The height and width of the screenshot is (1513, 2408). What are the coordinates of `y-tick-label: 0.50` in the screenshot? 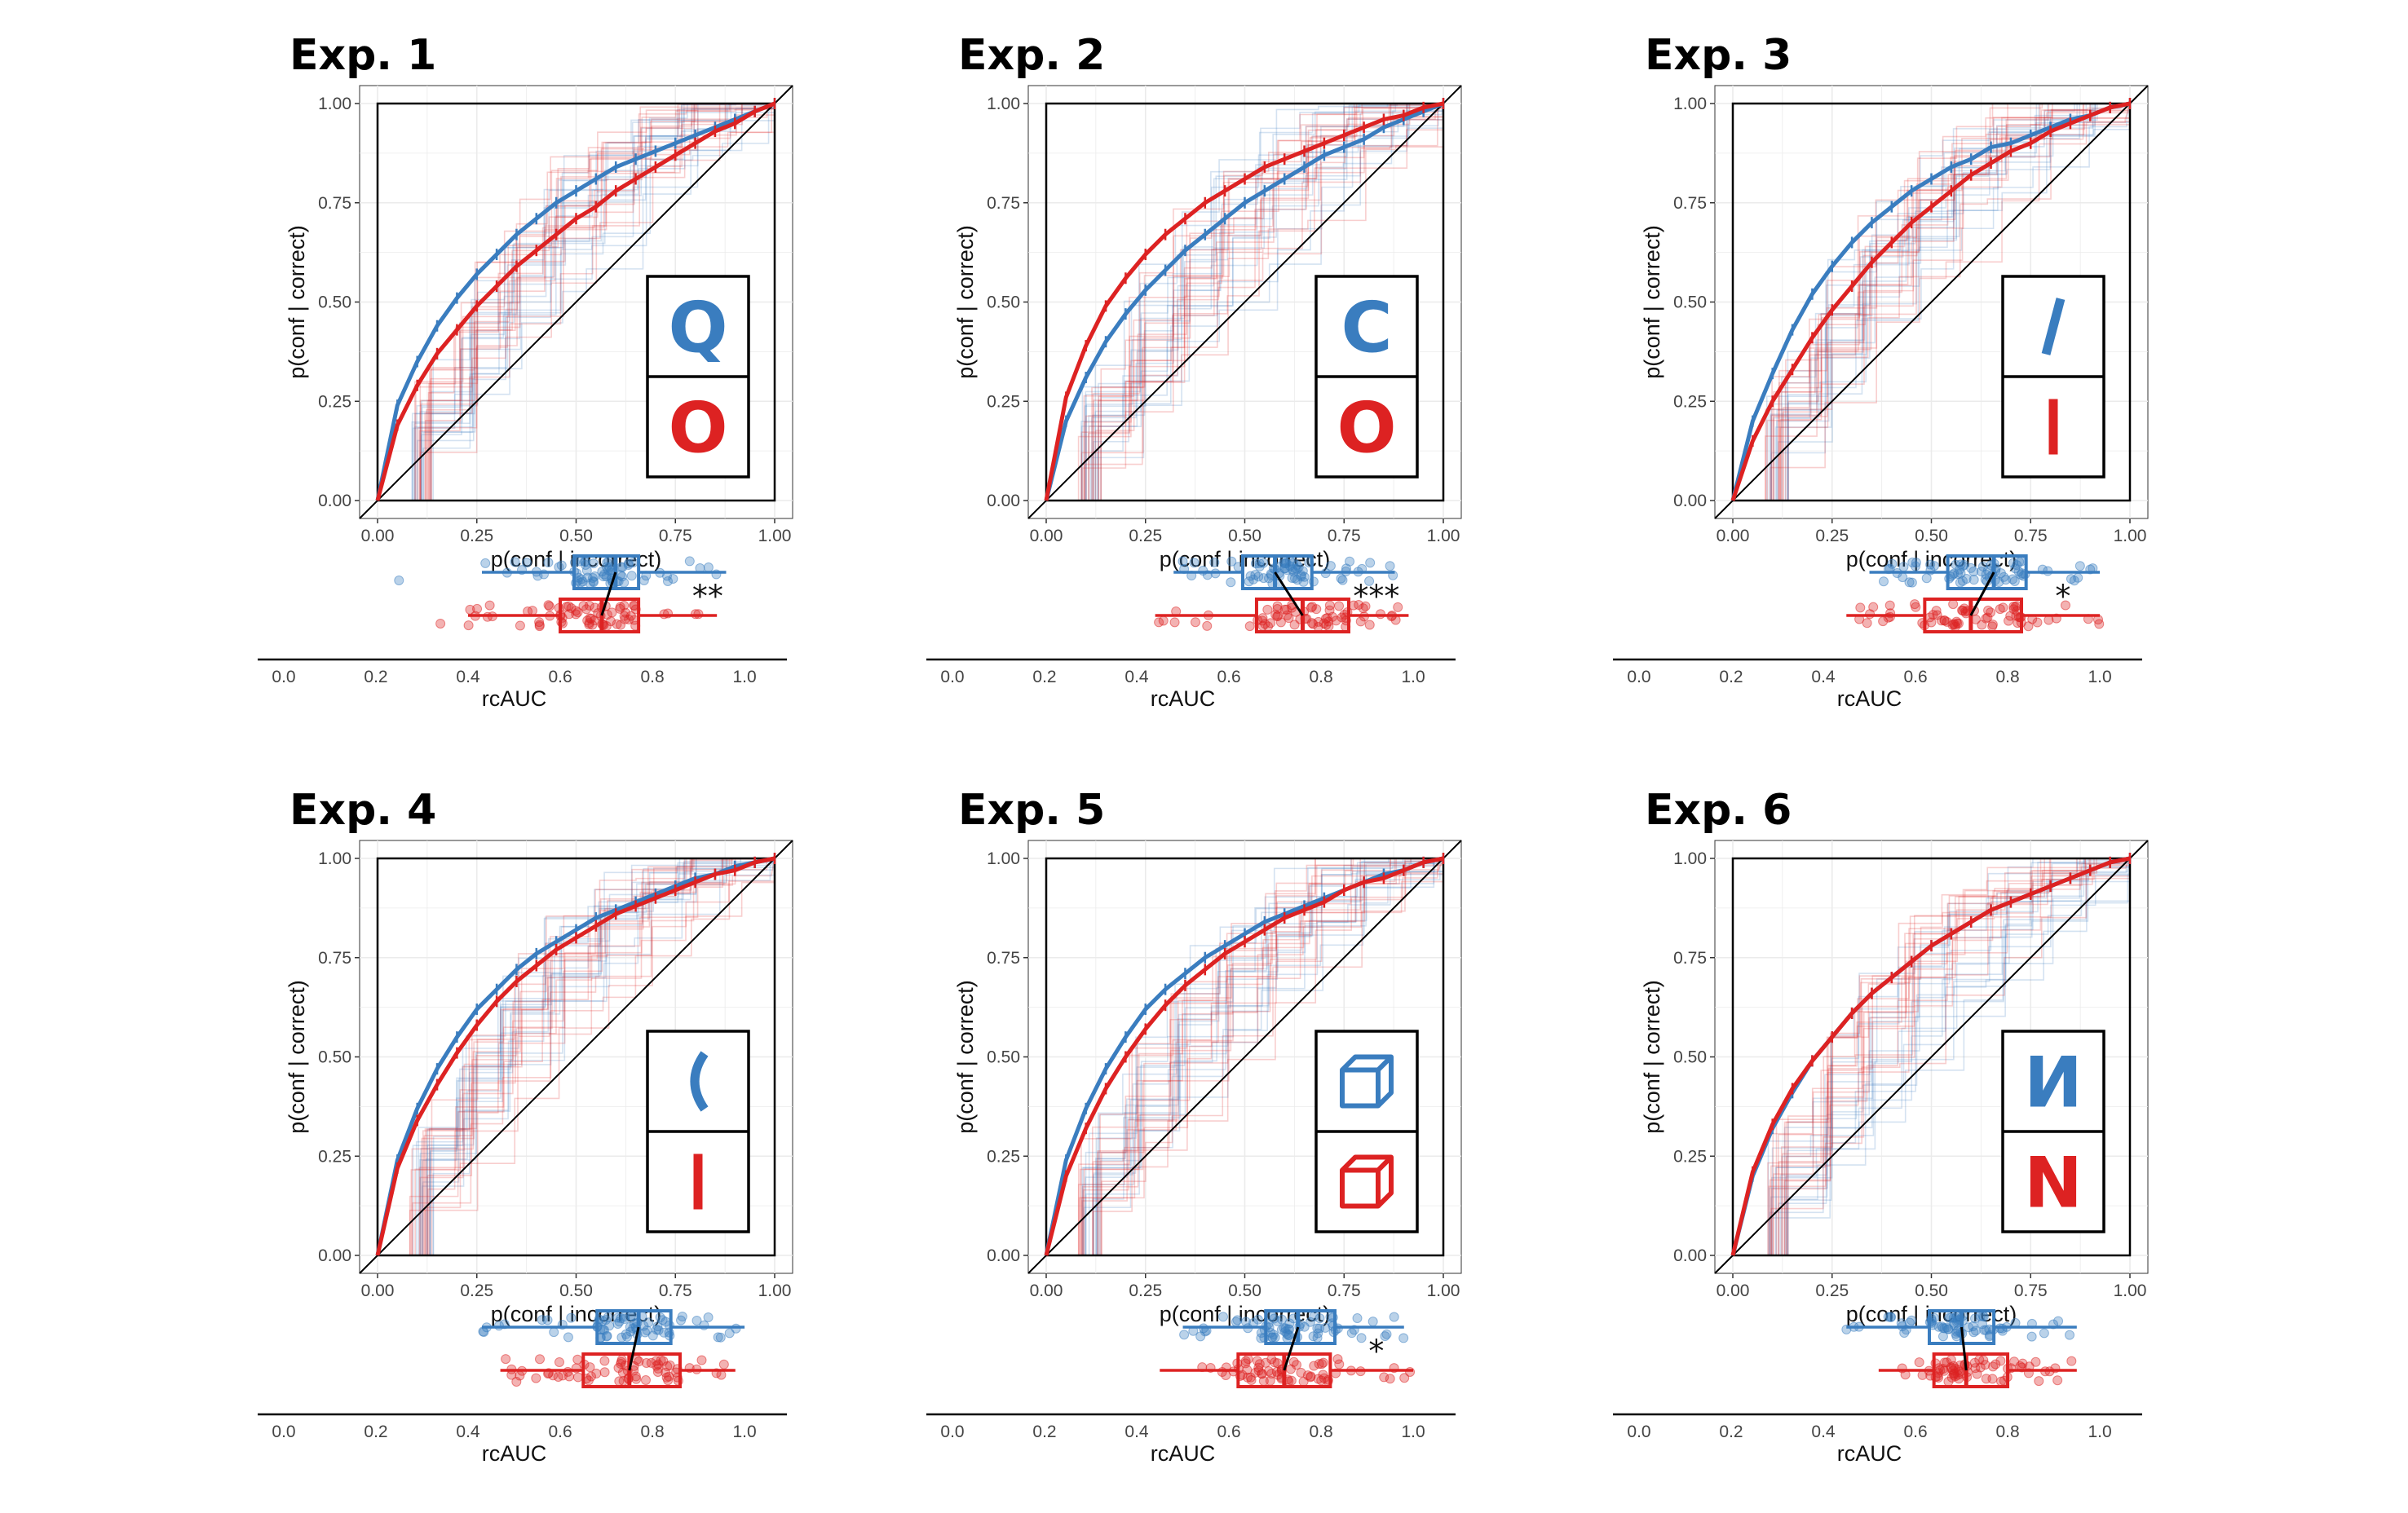 It's located at (1003, 302).